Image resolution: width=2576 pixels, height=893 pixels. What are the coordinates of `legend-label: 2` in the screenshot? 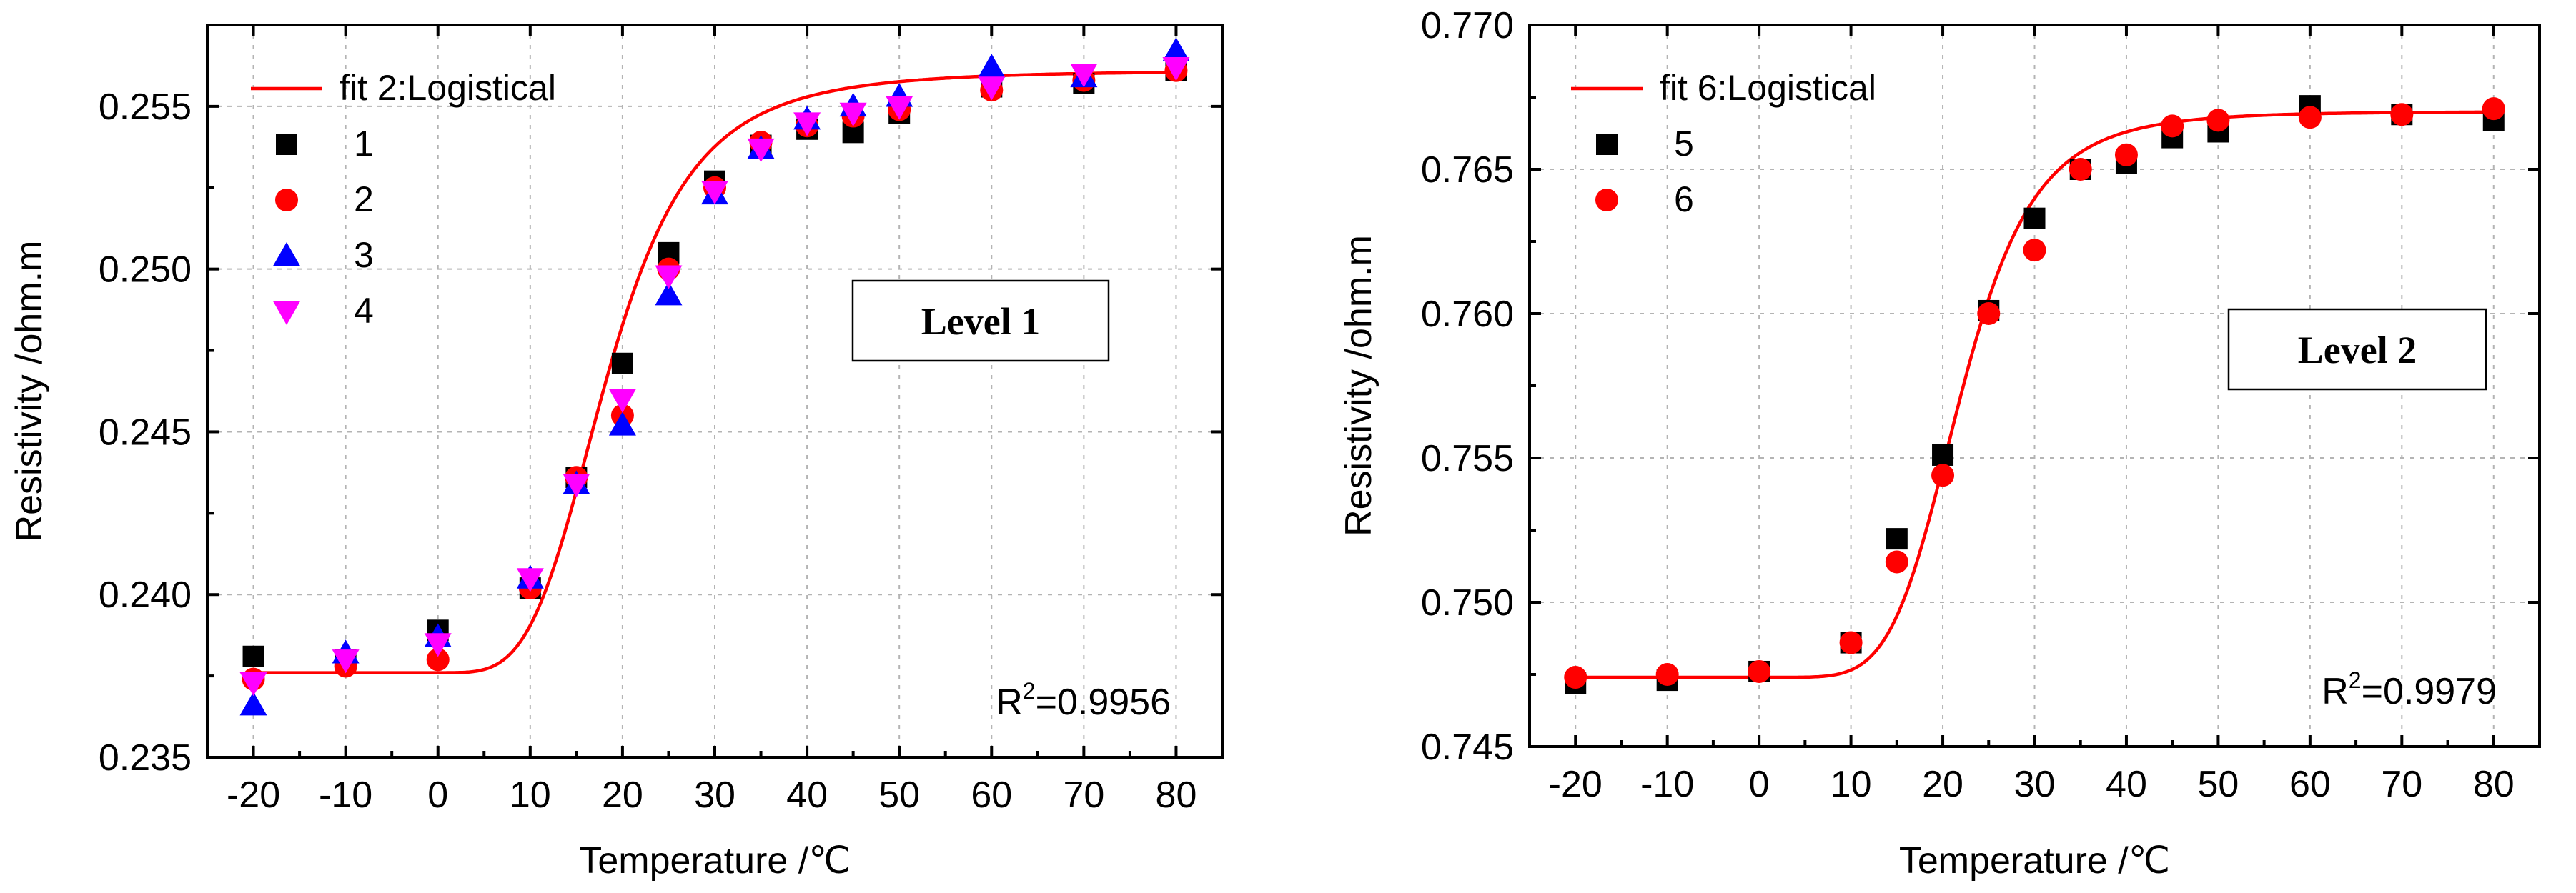 It's located at (364, 199).